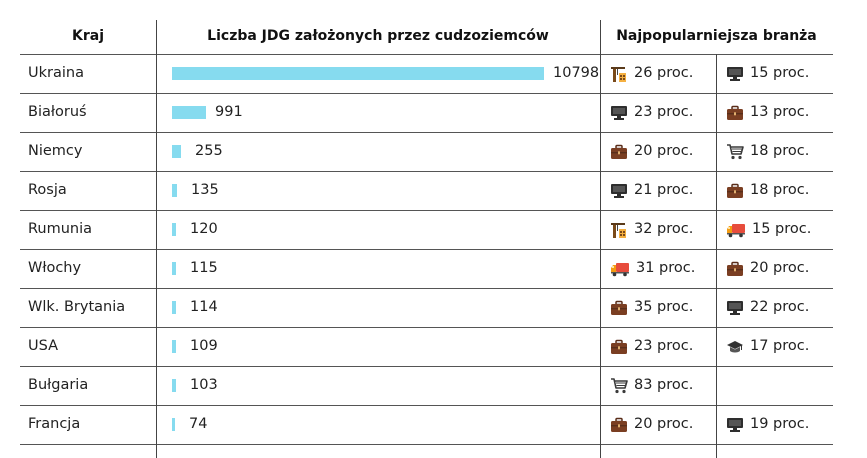 The width and height of the screenshot is (867, 458). Describe the element at coordinates (204, 229) in the screenshot. I see `value-label: 120` at that location.